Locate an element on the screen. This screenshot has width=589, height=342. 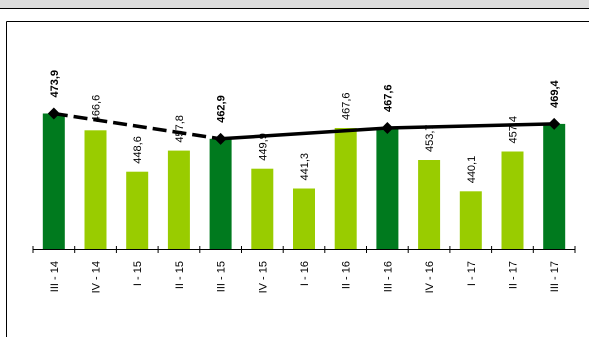
x-tick-label: I - 16 is located at coordinates (305, 273).